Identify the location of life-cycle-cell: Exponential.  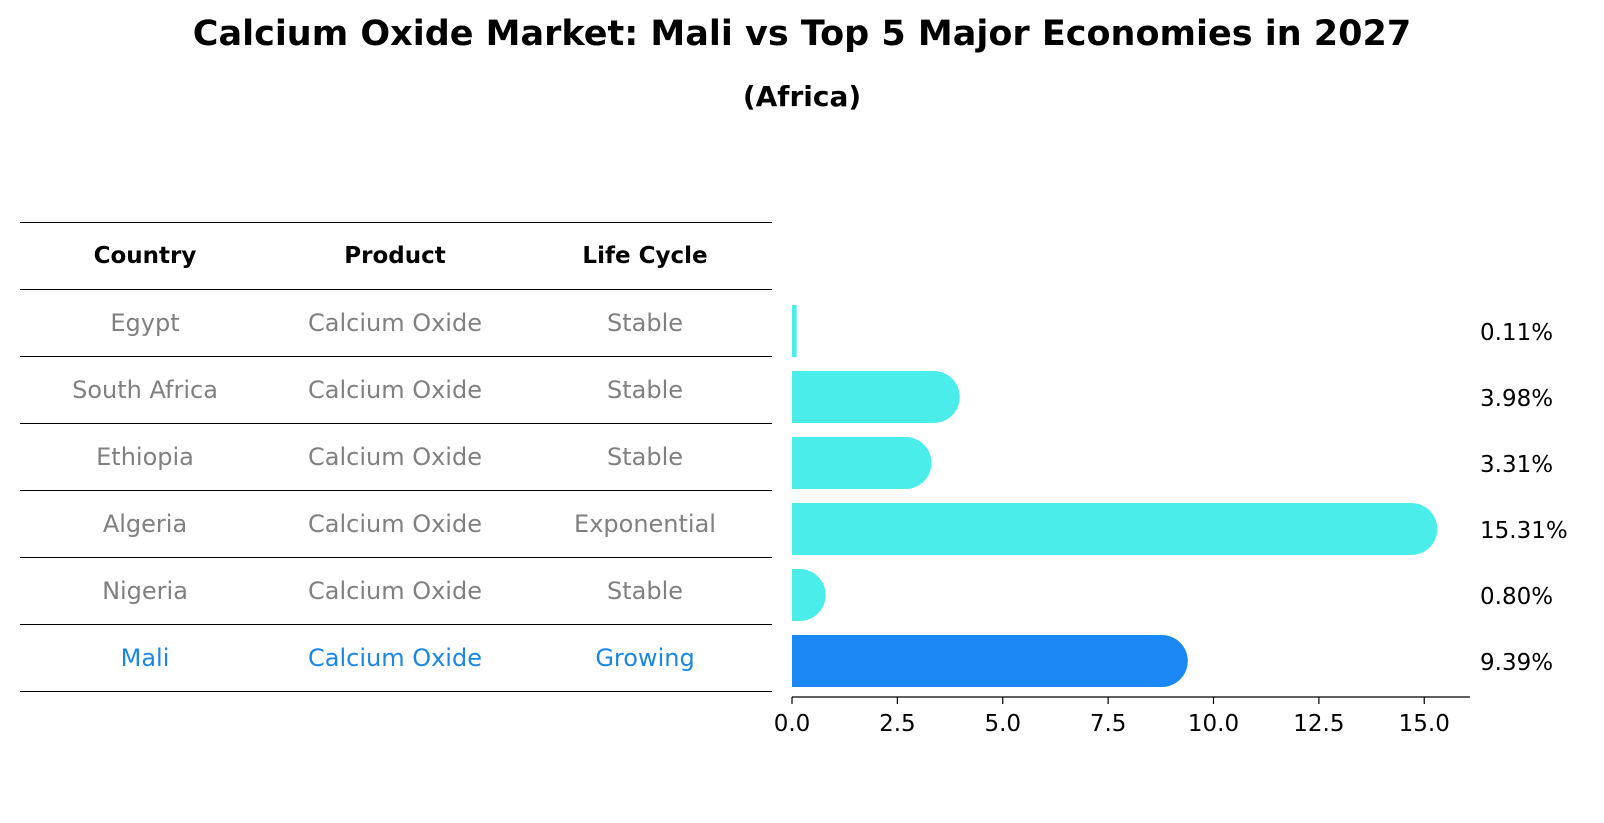
(645, 524).